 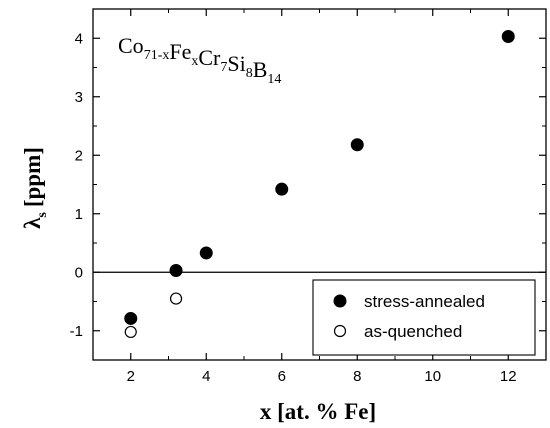 I want to click on ylabel-subscript: s, so click(x=42, y=215).